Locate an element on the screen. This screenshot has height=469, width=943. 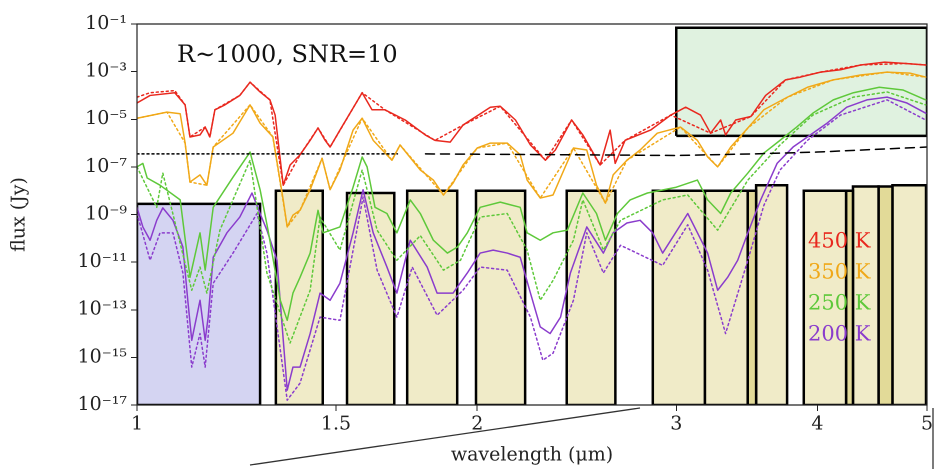
x-tick-label: 4 is located at coordinates (817, 423).